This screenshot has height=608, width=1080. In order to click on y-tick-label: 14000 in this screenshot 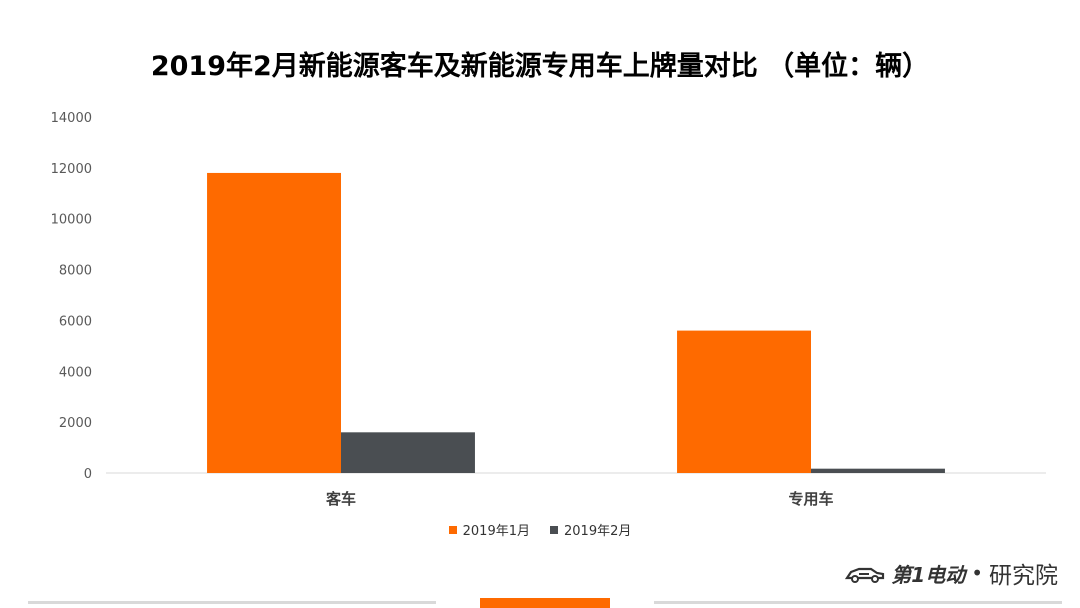, I will do `click(71, 118)`.